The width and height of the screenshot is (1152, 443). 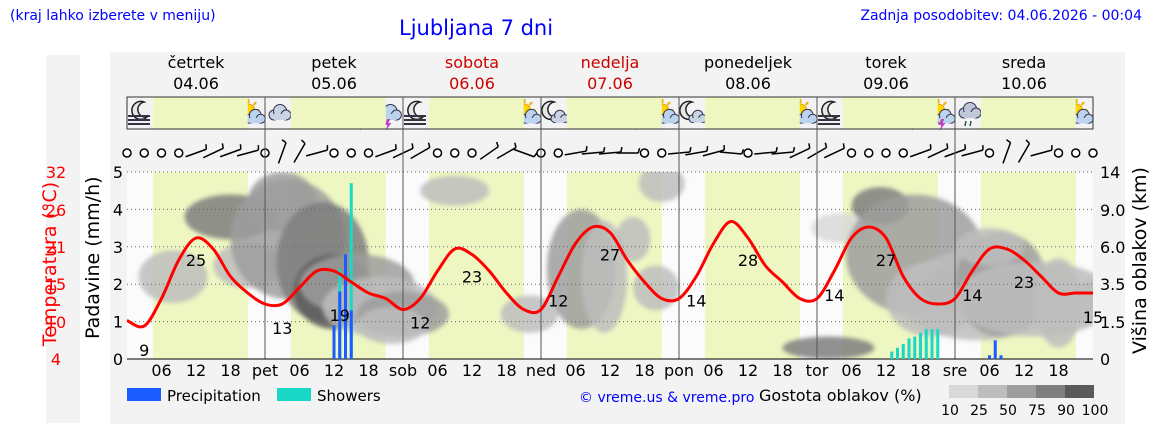 I want to click on day-abbr: pon, so click(x=679, y=370).